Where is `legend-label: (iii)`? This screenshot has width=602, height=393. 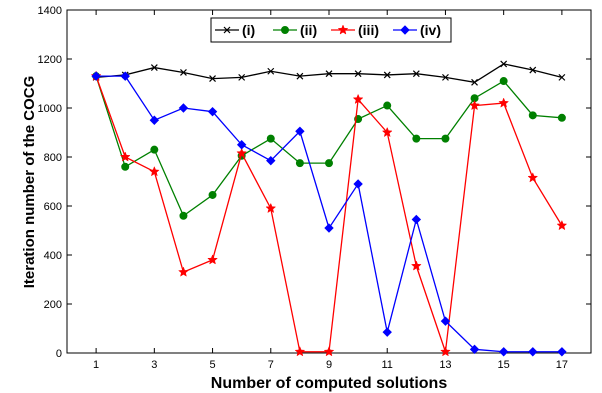
legend-label: (iii) is located at coordinates (368, 30).